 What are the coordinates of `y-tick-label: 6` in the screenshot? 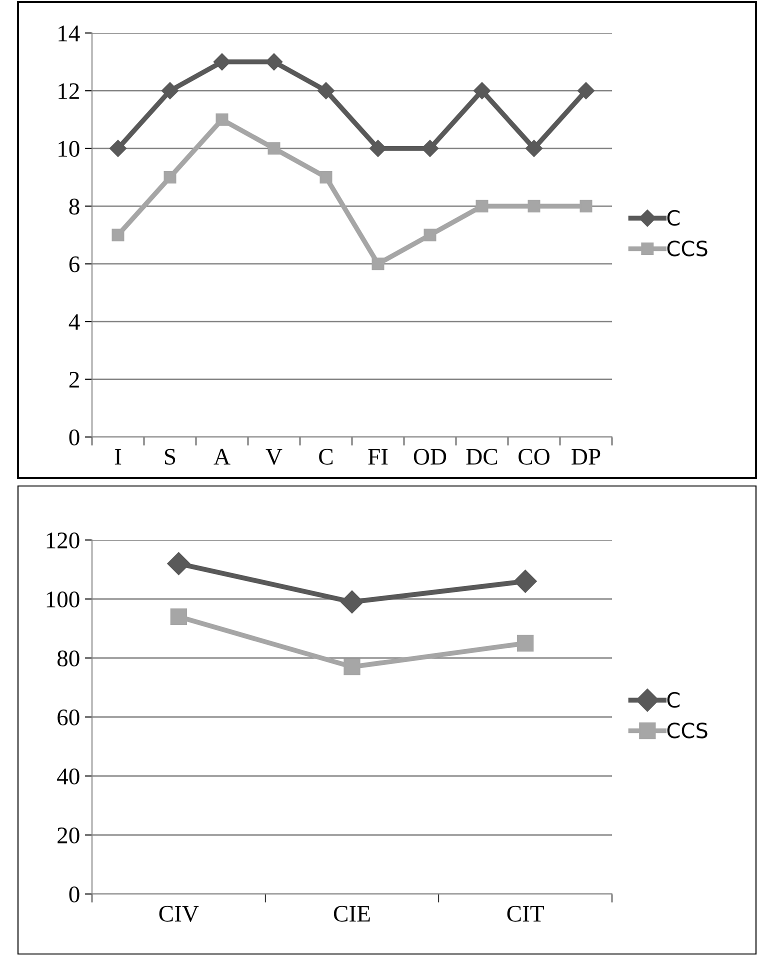 It's located at (74, 264).